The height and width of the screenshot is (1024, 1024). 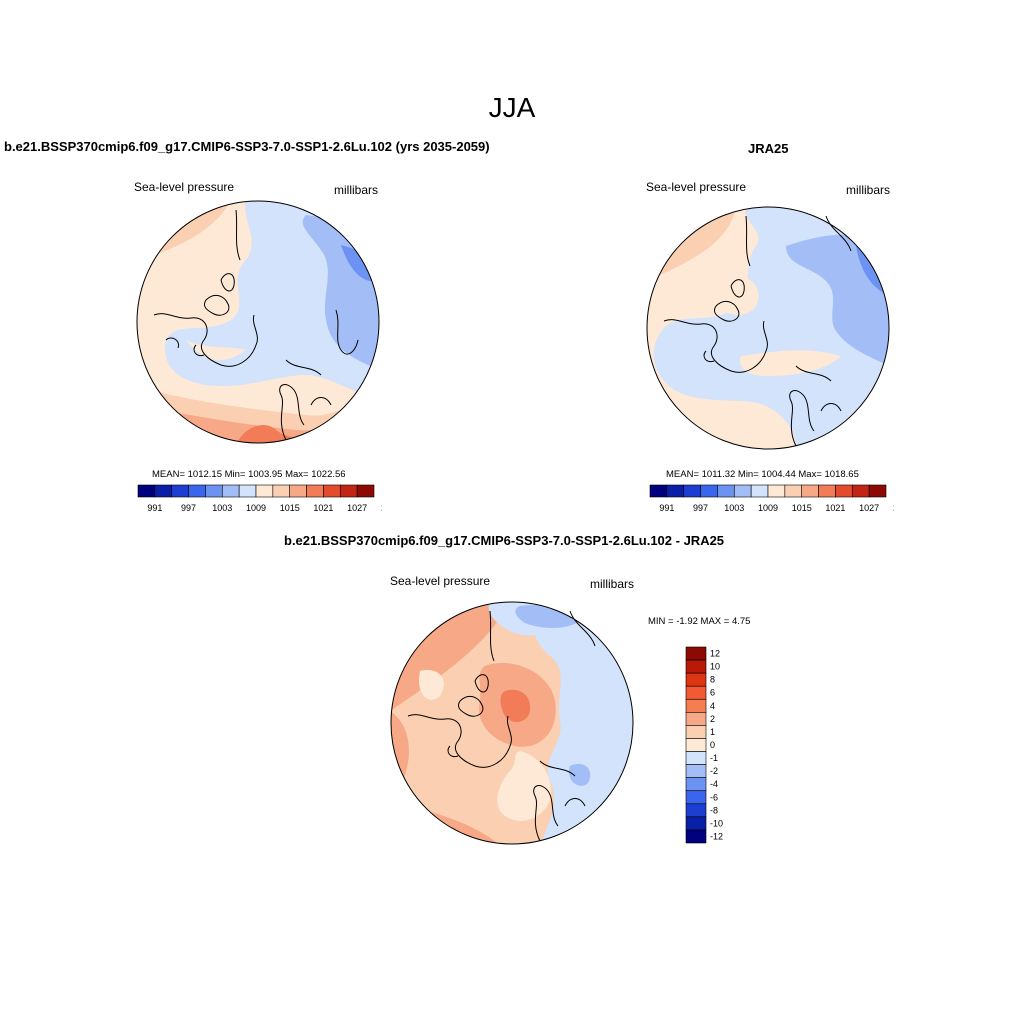 I want to click on colorbar-tick-label: 10, so click(x=715, y=667).